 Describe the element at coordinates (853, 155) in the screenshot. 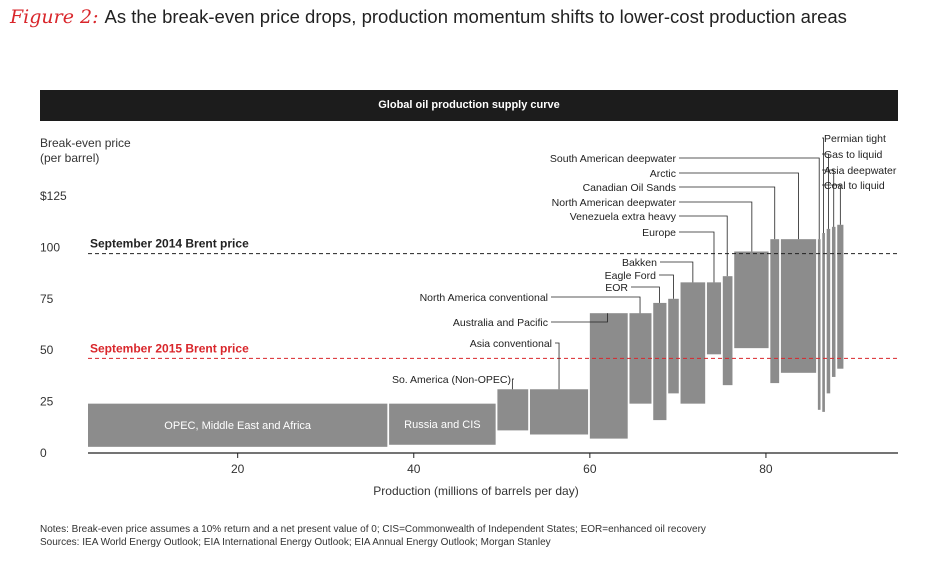

I see `callout-label: Gas to liquid` at that location.